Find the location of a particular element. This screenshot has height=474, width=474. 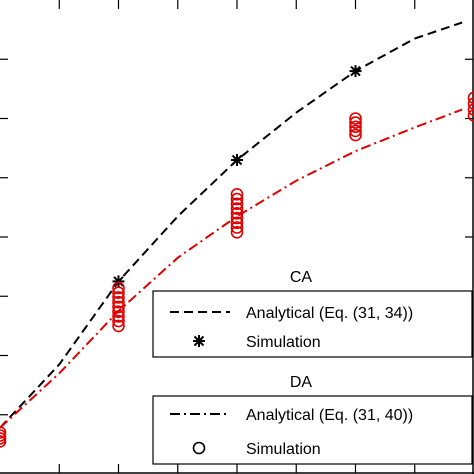

legend-ca-simulation-label: Simulation is located at coordinates (283, 342).